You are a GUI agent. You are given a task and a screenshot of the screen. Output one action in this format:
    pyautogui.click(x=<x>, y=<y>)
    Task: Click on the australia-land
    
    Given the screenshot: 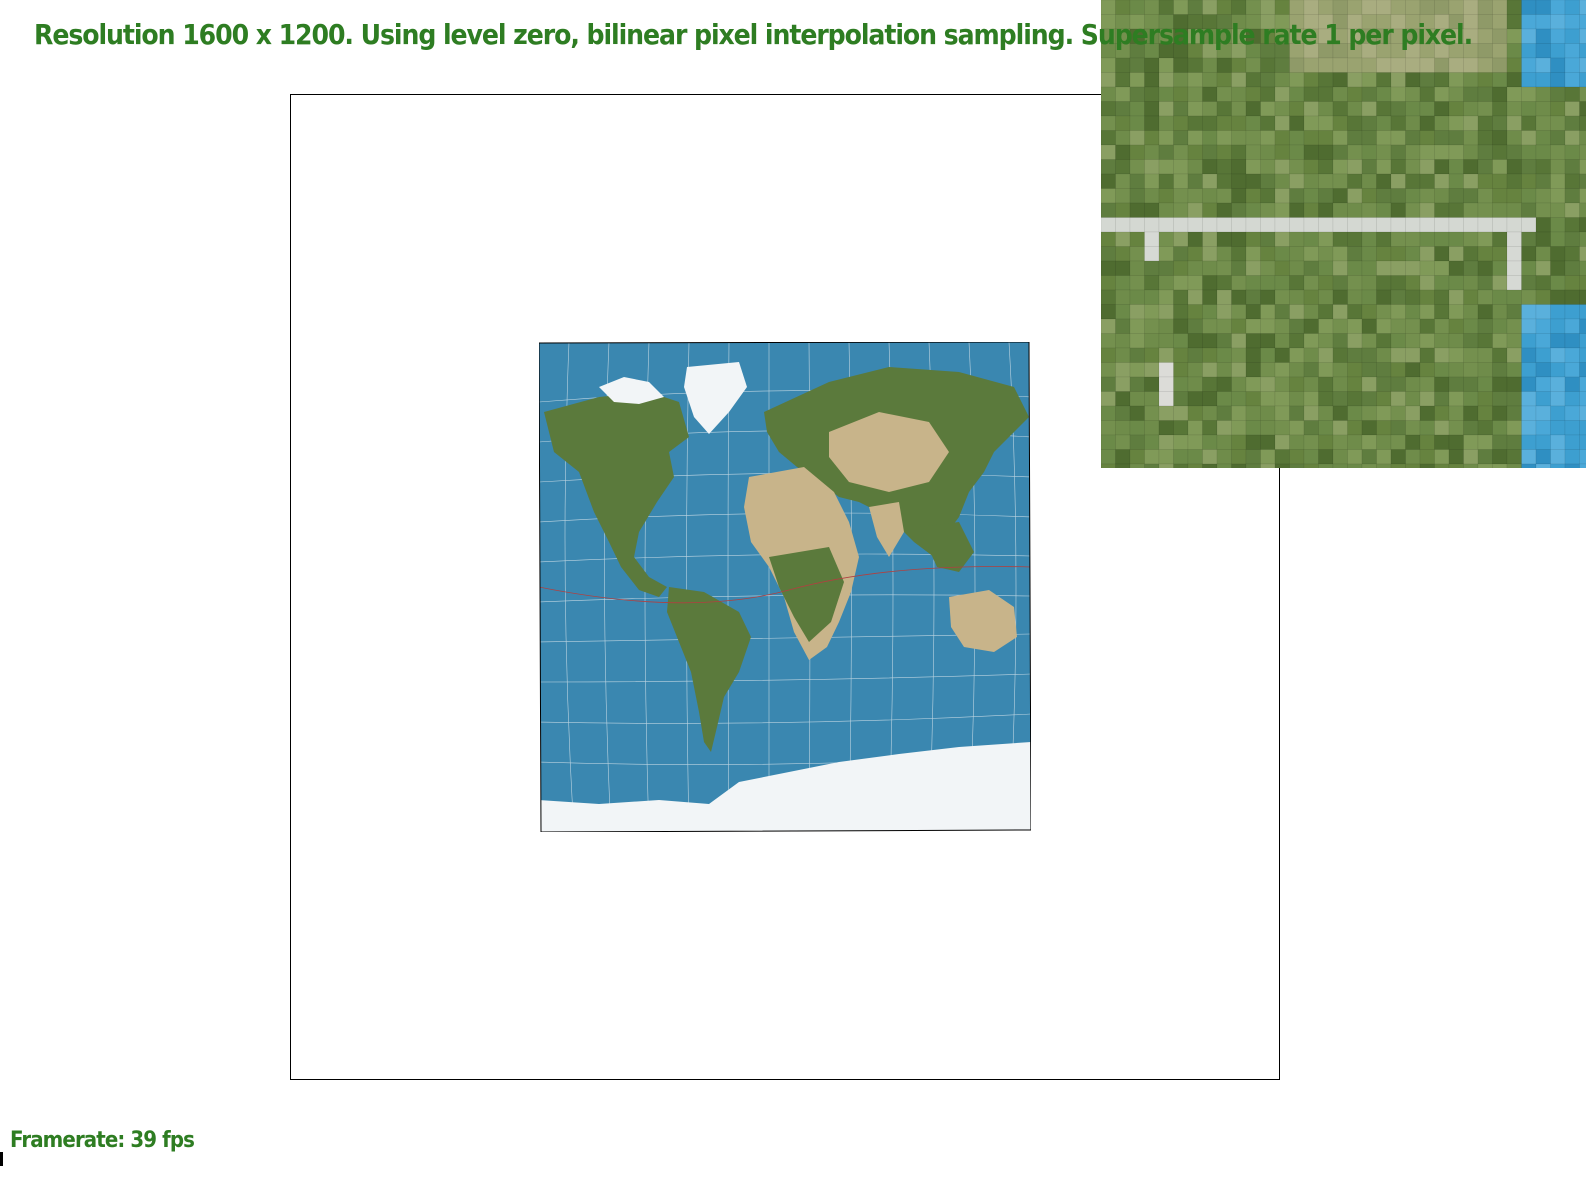 What is the action you would take?
    pyautogui.click(x=983, y=621)
    